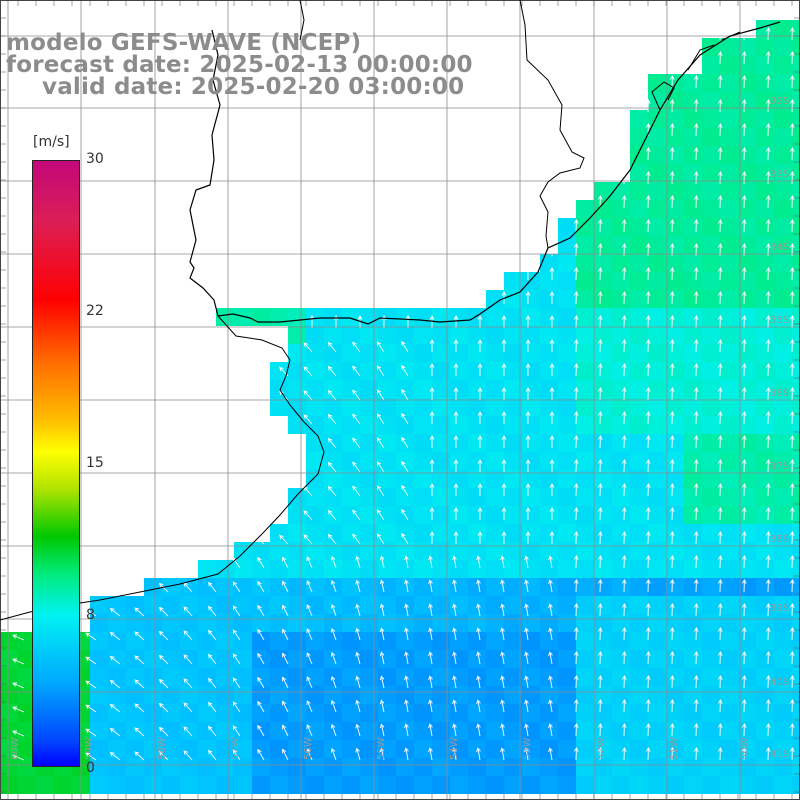  I want to click on north-lakes, so click(520, 55).